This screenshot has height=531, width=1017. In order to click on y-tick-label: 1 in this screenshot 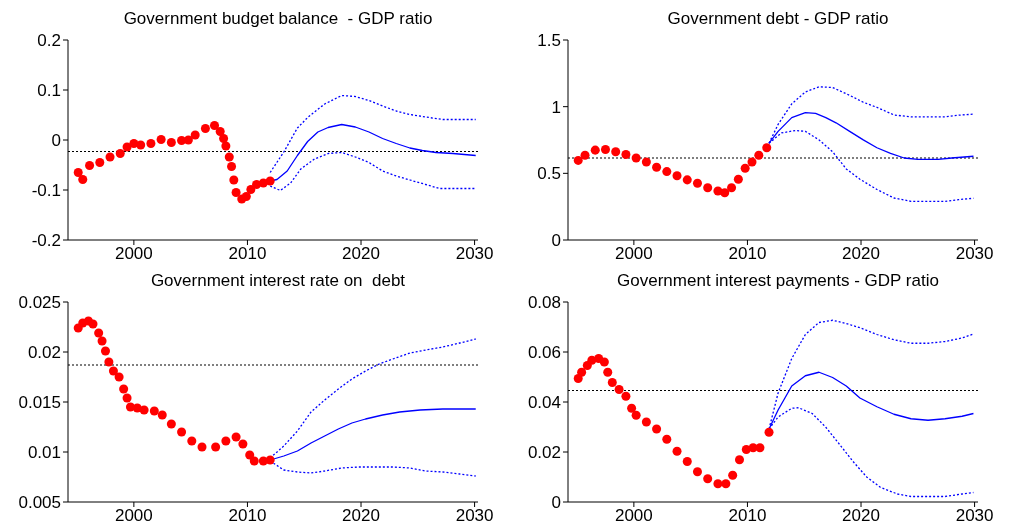, I will do `click(556, 107)`.